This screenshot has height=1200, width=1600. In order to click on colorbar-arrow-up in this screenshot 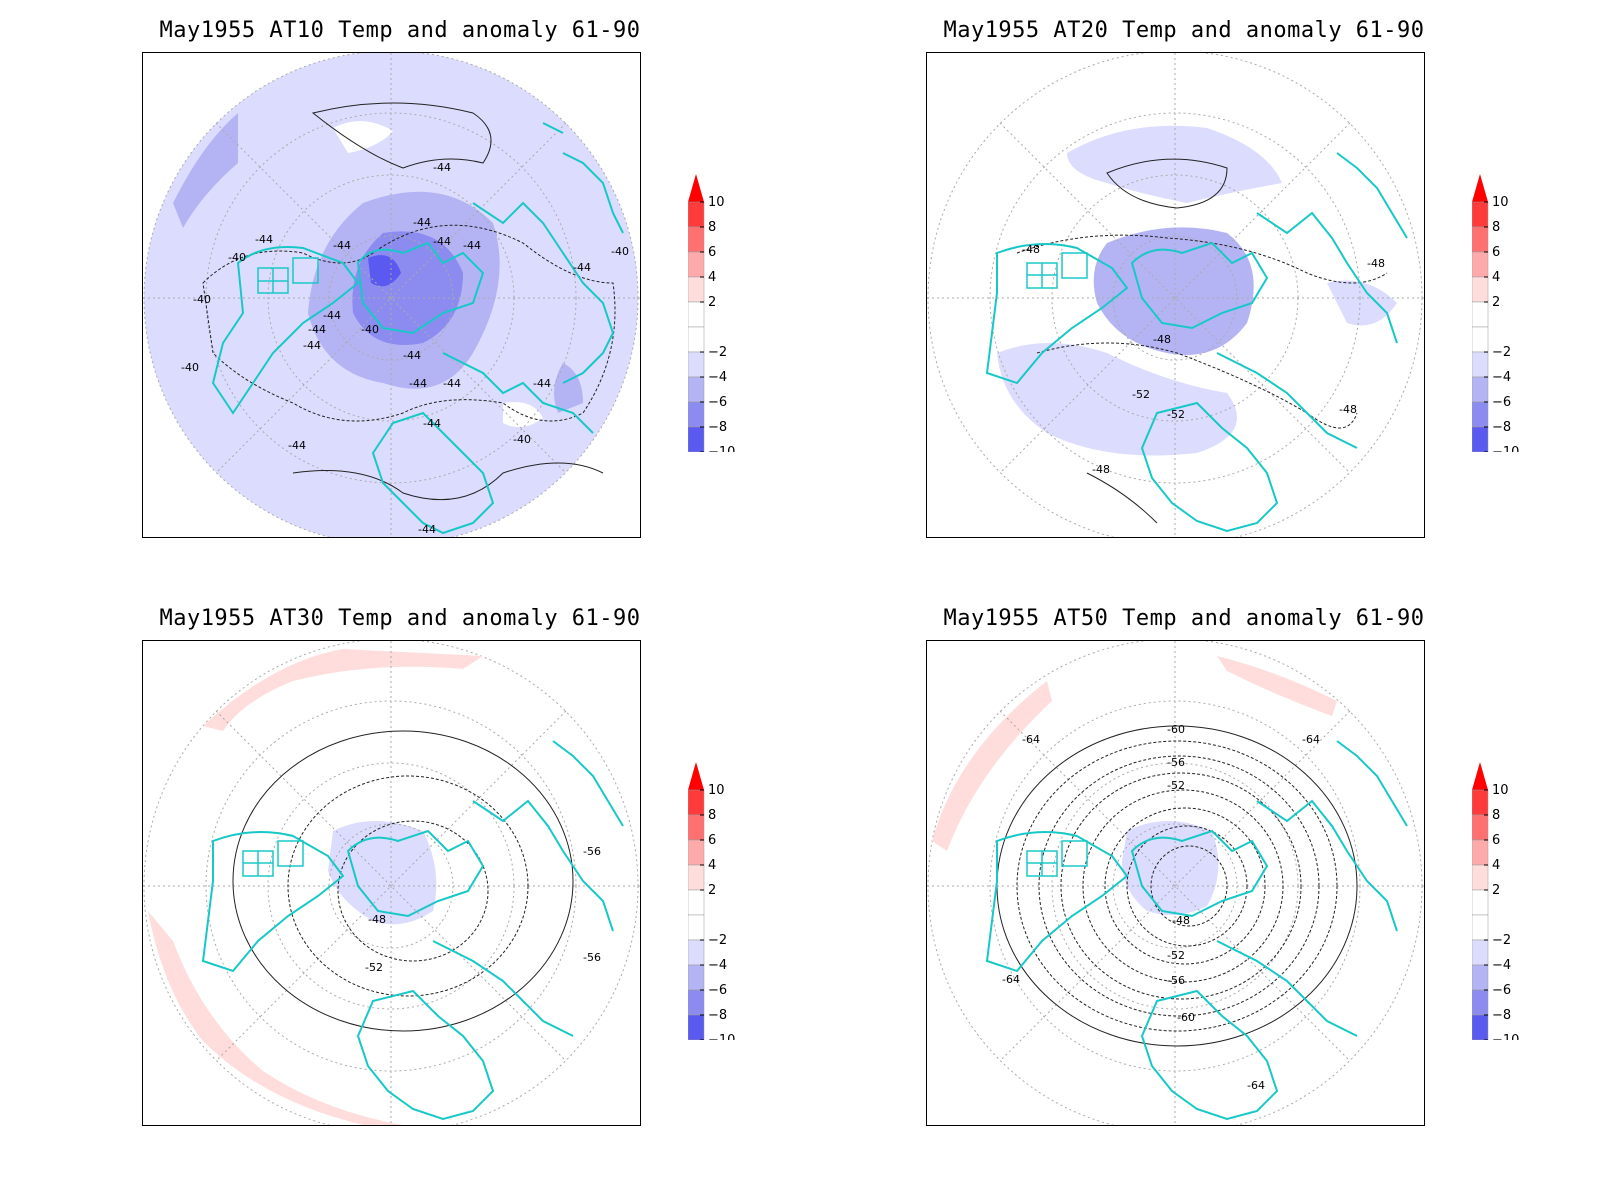, I will do `click(696, 776)`.